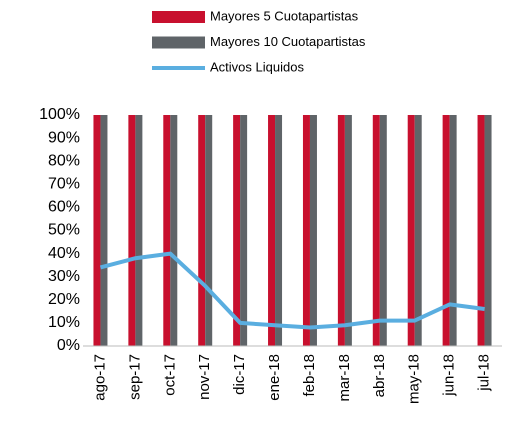 The height and width of the screenshot is (421, 505). I want to click on legend-label: Mayores 5 Cuotapartistas, so click(284, 15).